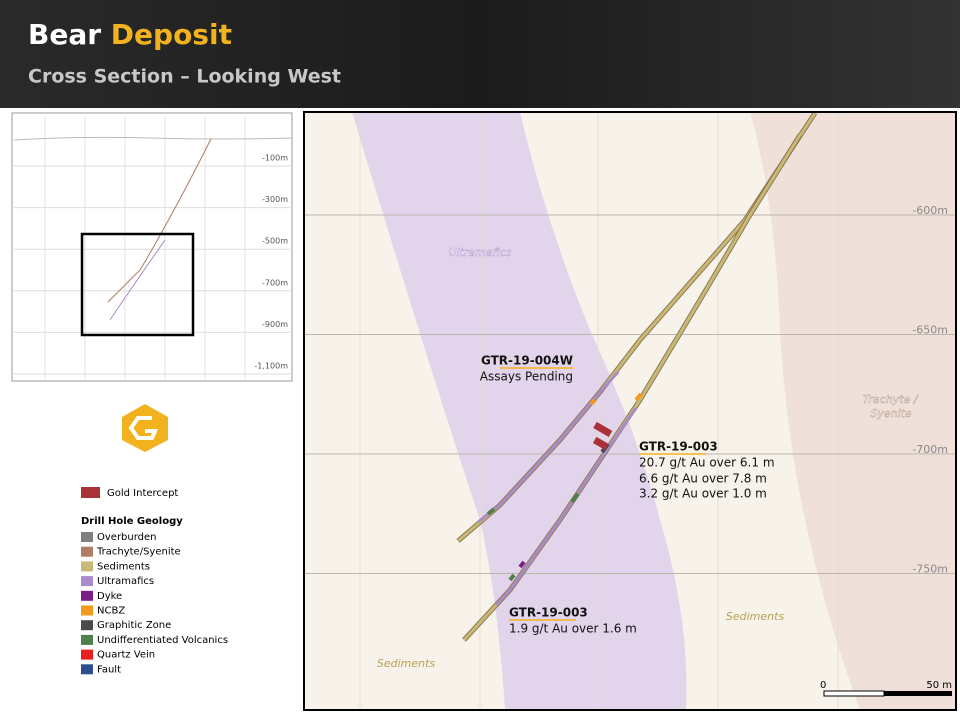 This screenshot has width=960, height=720. I want to click on legend-label: Dyke, so click(109, 596).